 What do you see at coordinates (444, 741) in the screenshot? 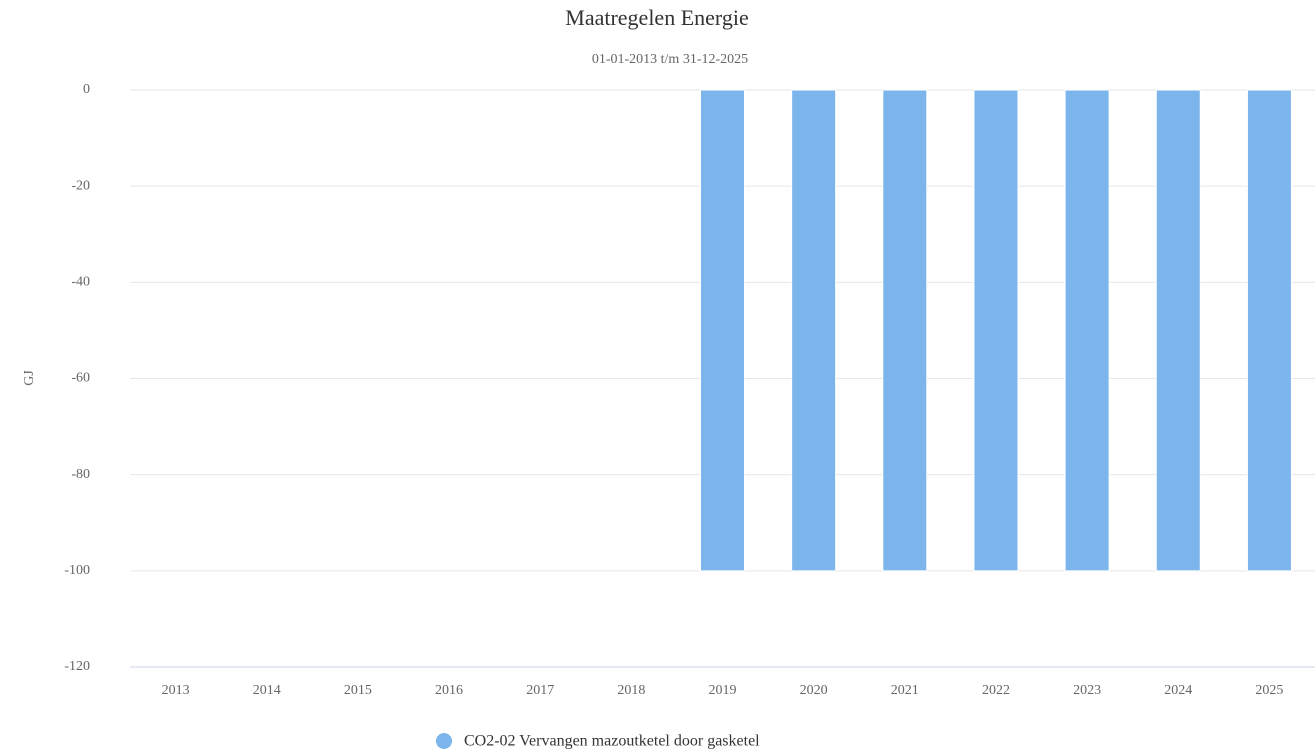
I see `legend-marker` at bounding box center [444, 741].